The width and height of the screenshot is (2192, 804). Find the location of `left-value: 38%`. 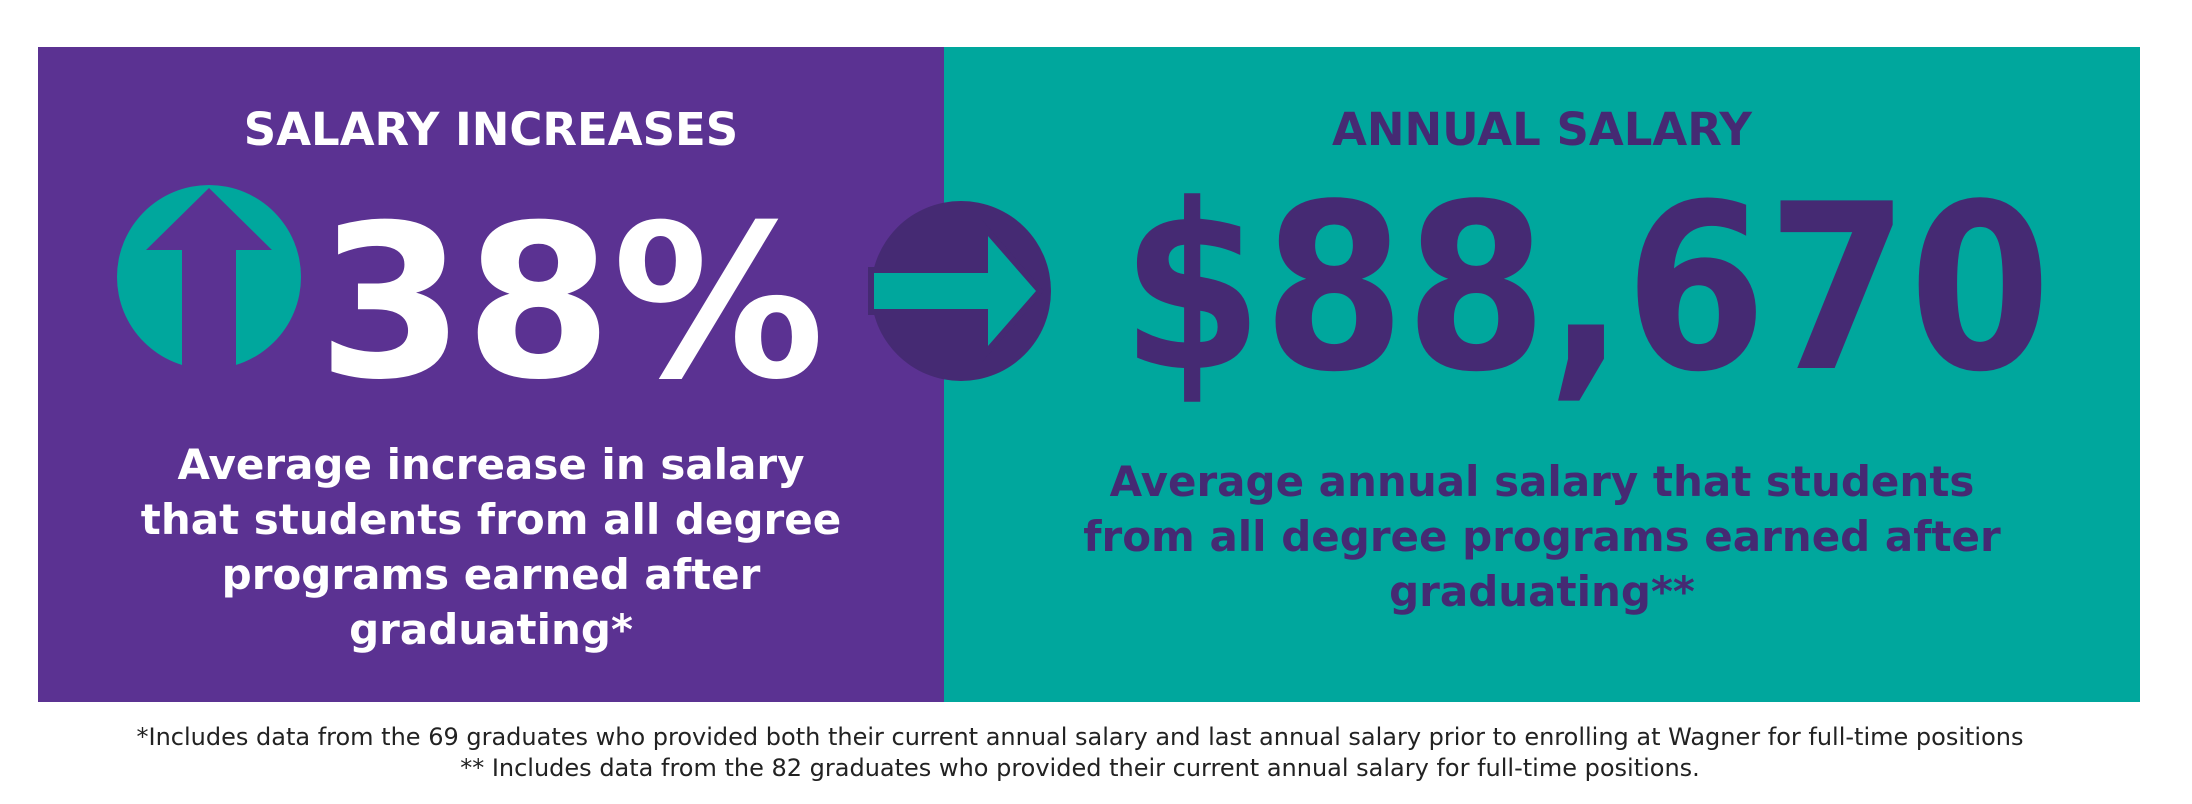

left-value: 38% is located at coordinates (570, 302).